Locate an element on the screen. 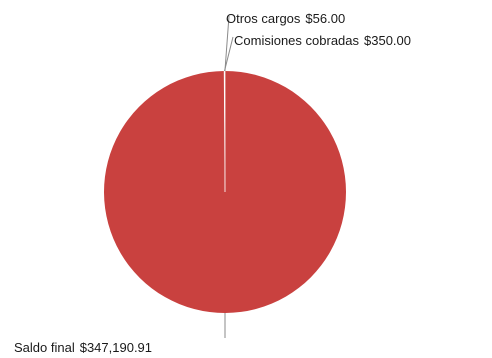 The image size is (492, 358). leader-comisiones-cobradas is located at coordinates (229, 54).